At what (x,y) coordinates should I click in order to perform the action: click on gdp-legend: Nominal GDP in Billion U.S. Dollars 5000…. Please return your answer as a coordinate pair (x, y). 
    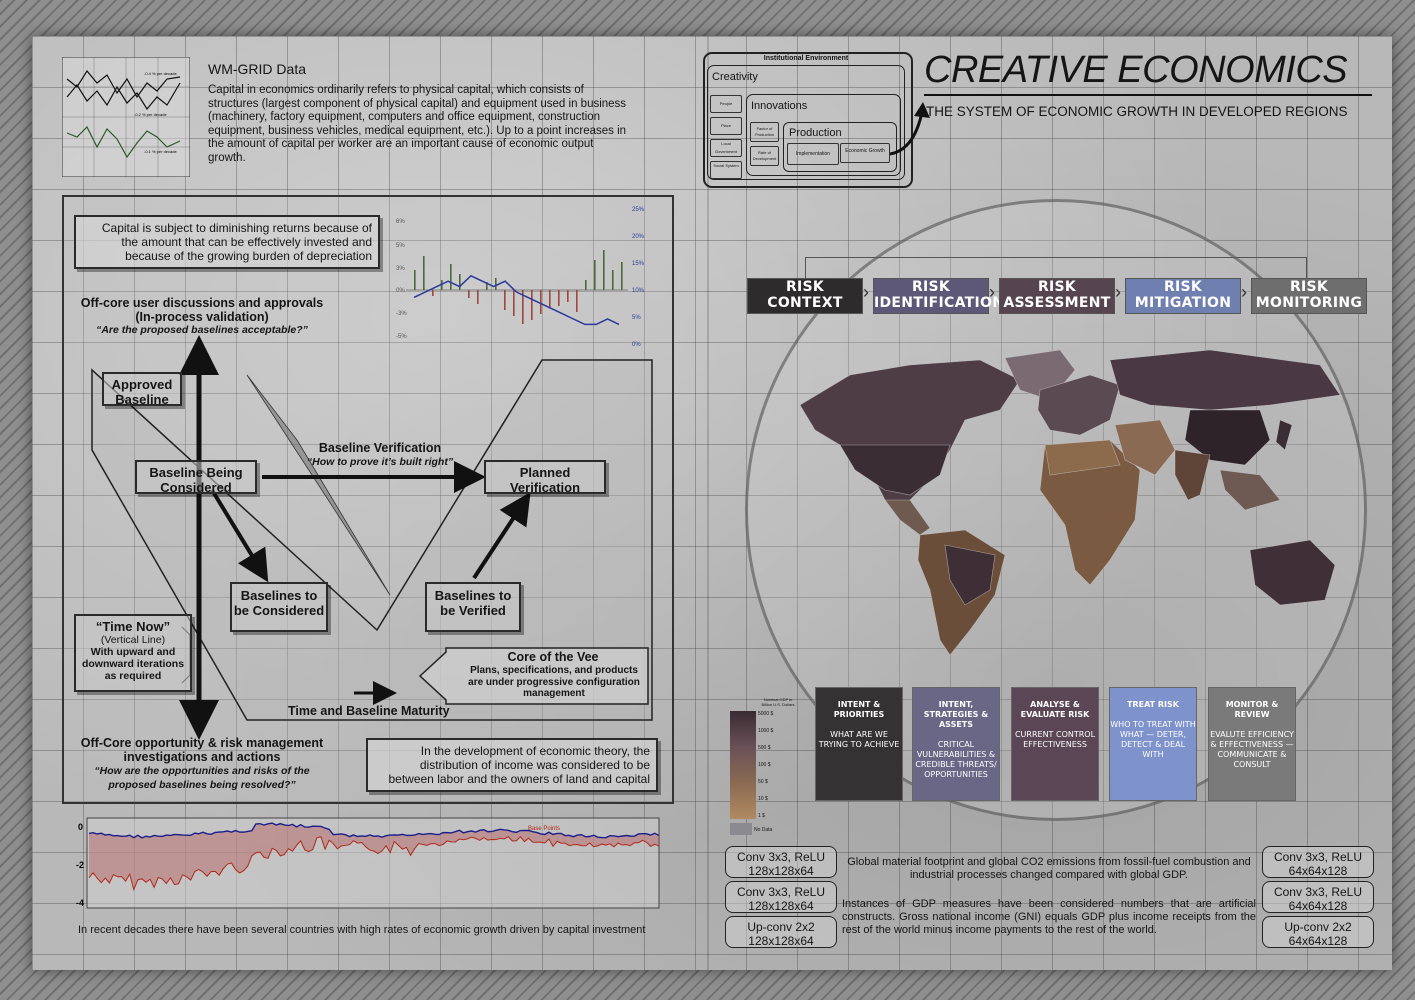
    Looking at the image, I should click on (762, 767).